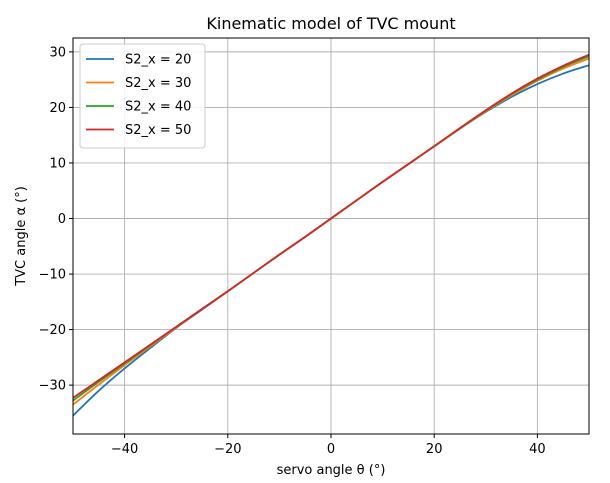 The height and width of the screenshot is (483, 610). I want to click on legend: S2_x = 20 S2_x = 30 S2_x = 40 S2_x = 50, so click(142, 96).